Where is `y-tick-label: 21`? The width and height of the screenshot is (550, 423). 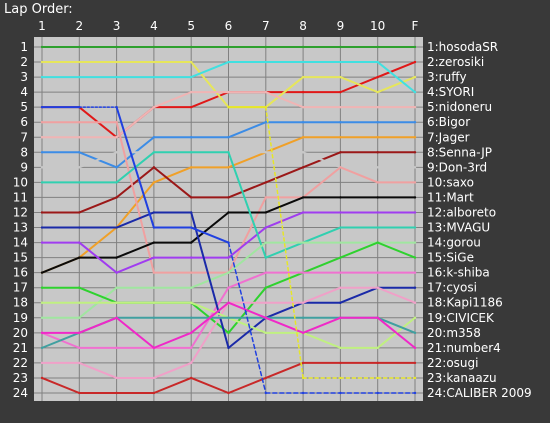
y-tick-label: 21 is located at coordinates (20, 348).